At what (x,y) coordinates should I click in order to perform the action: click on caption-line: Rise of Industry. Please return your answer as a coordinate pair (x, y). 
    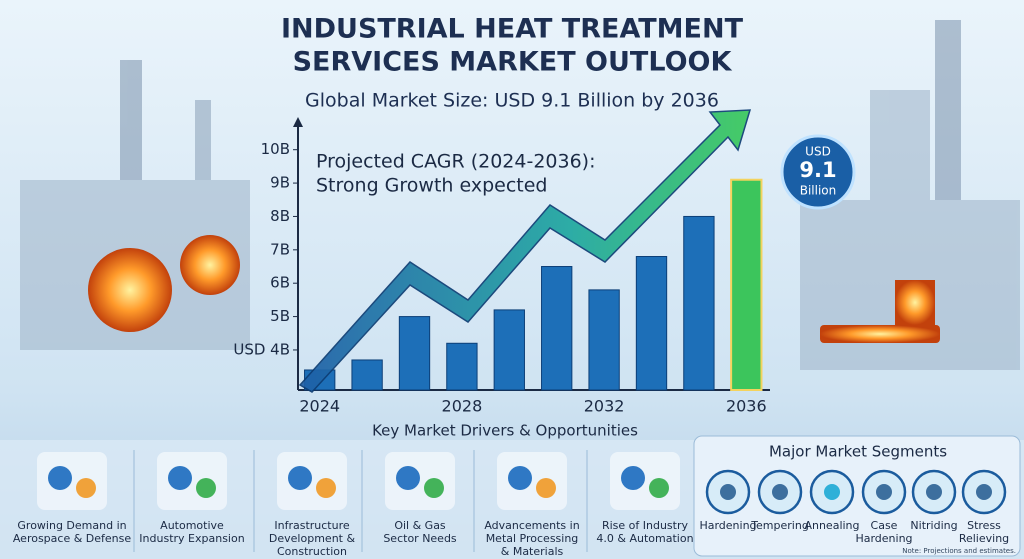
    Looking at the image, I should click on (645, 525).